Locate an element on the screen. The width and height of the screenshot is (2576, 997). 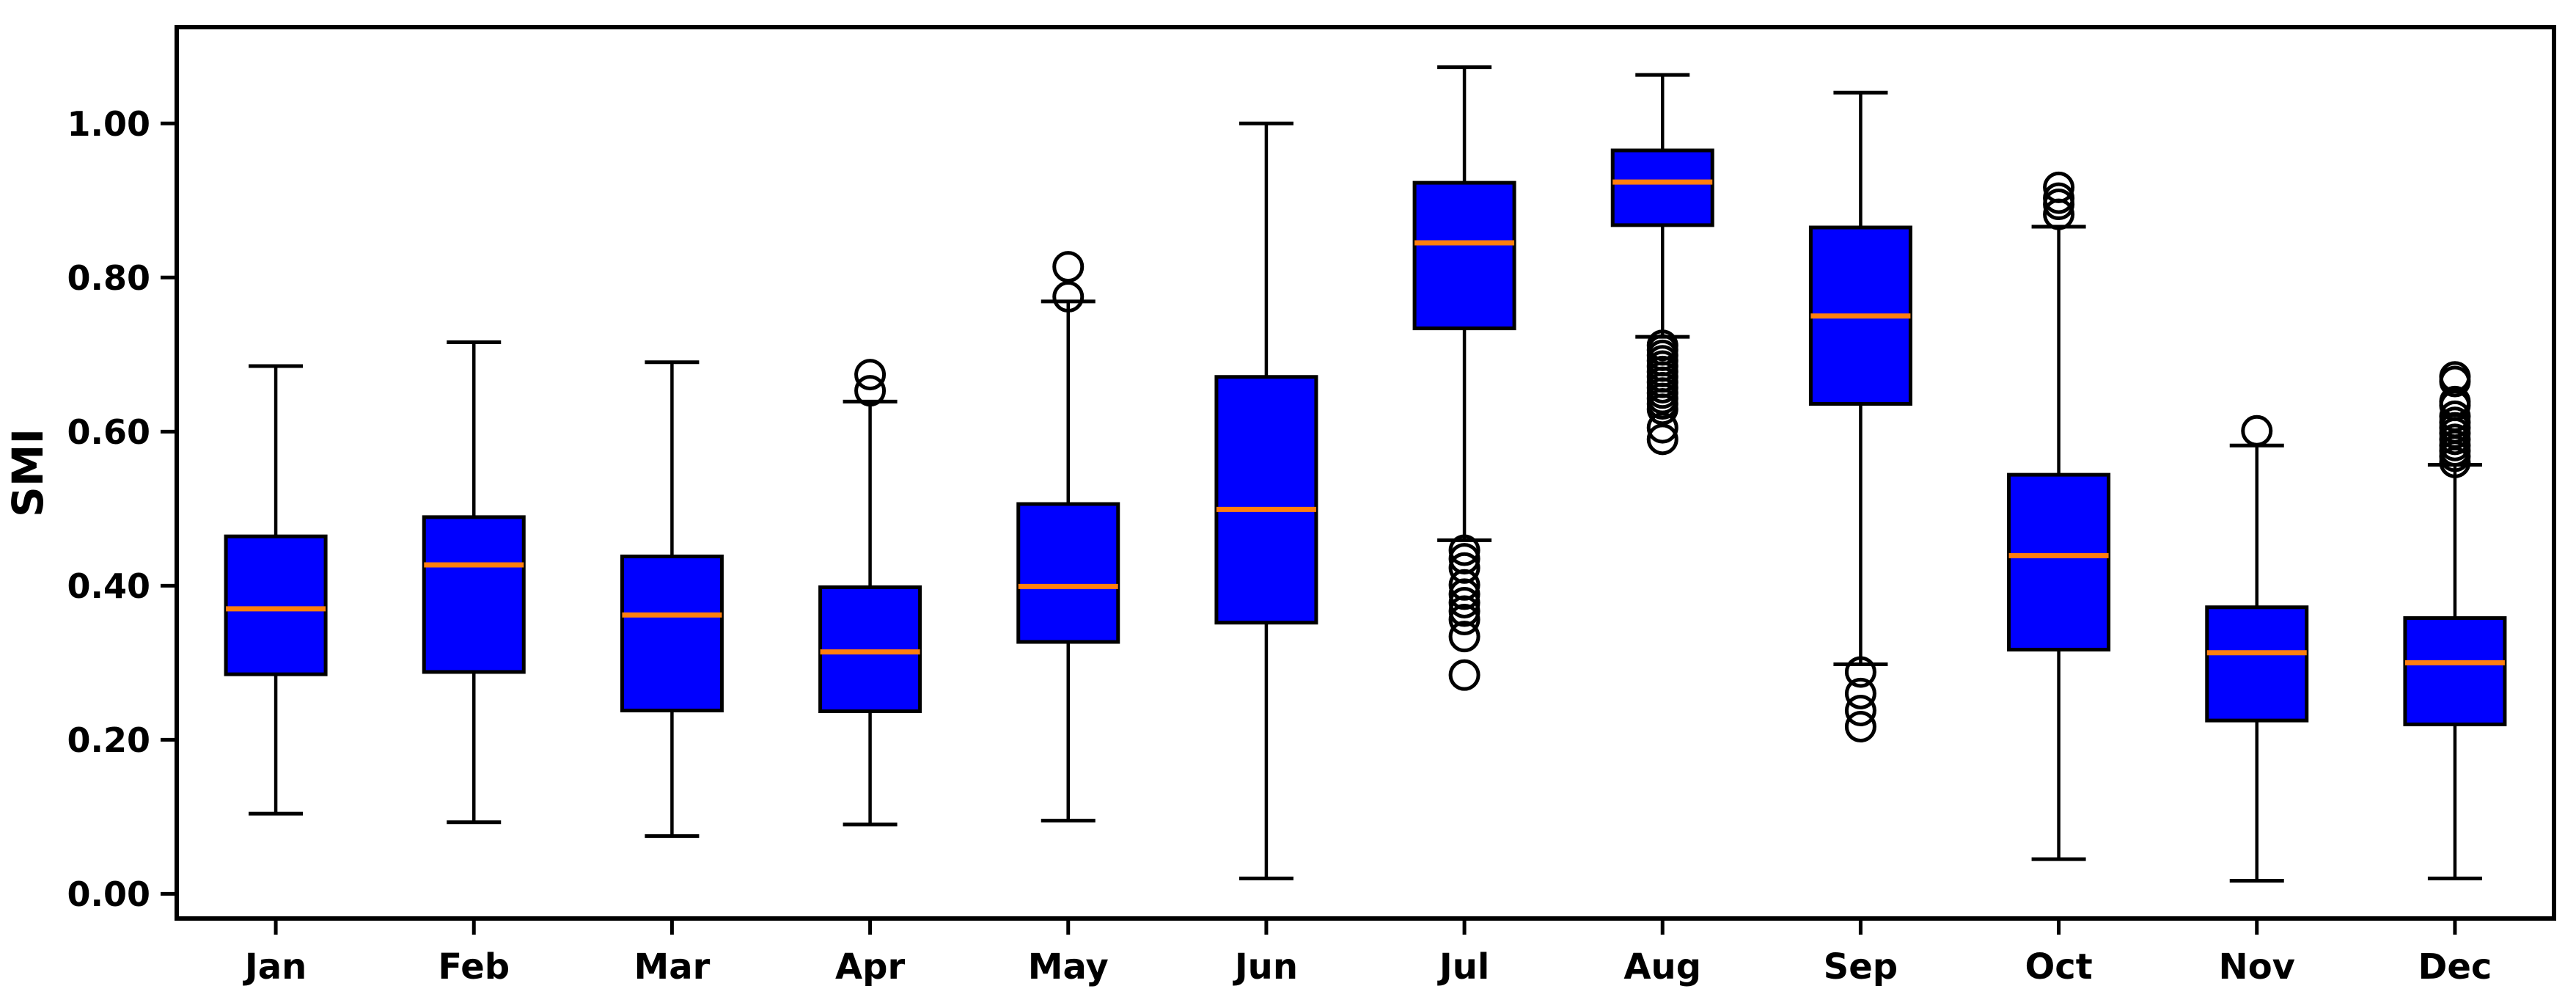
x-tick-label-feb: Feb is located at coordinates (474, 967).